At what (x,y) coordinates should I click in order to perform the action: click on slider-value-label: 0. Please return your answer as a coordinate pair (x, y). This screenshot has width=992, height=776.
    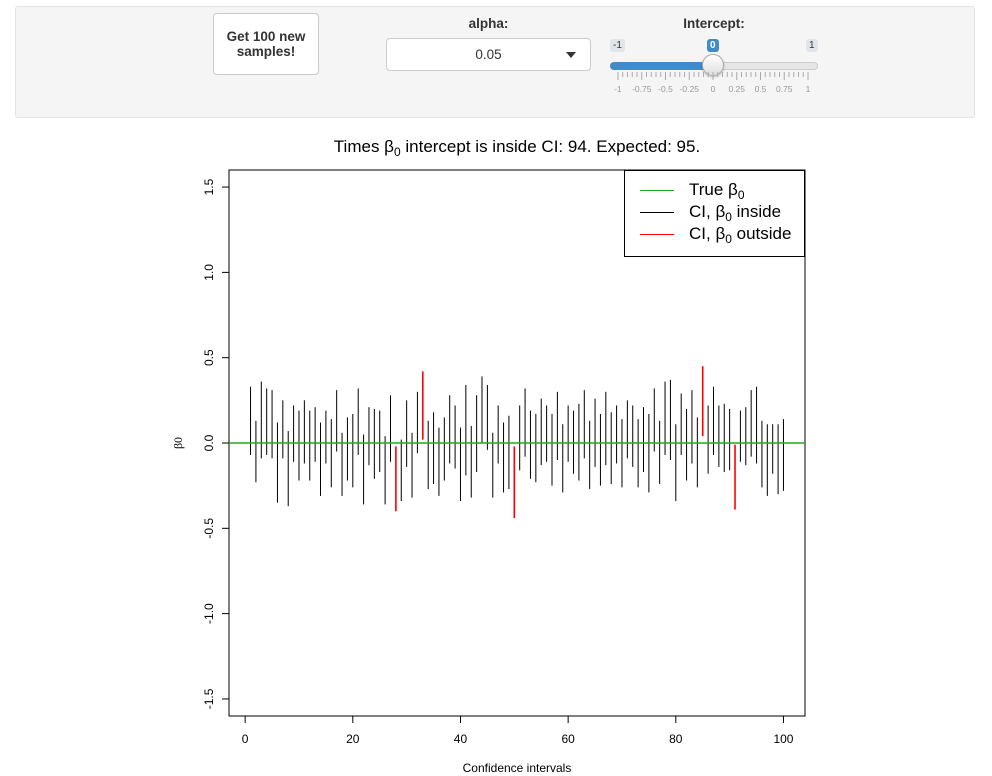
    Looking at the image, I should click on (713, 45).